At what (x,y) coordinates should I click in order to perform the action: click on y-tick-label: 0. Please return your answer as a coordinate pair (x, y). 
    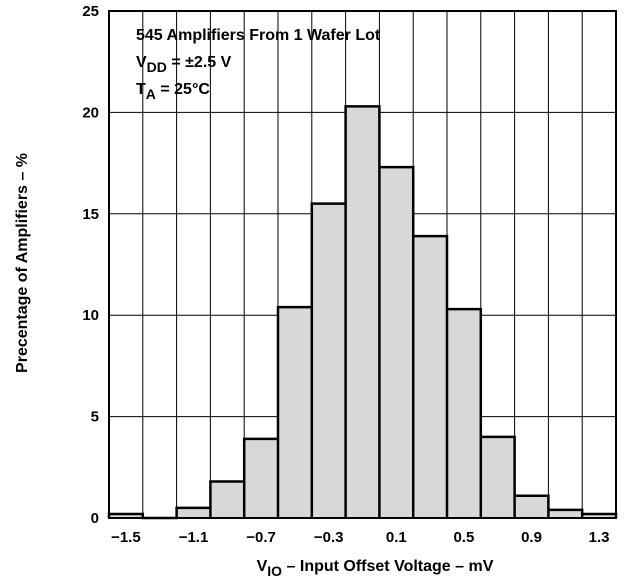
    Looking at the image, I should click on (95, 518).